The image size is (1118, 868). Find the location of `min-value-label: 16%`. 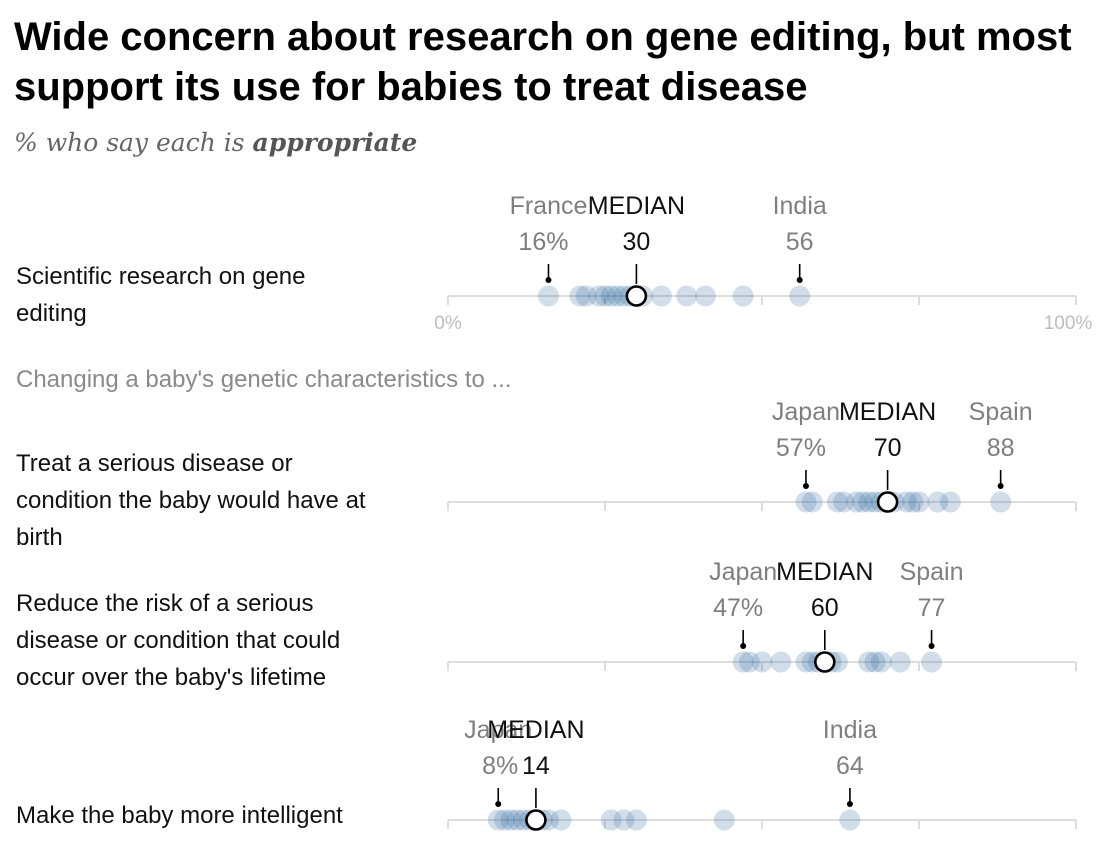

min-value-label: 16% is located at coordinates (543, 242).